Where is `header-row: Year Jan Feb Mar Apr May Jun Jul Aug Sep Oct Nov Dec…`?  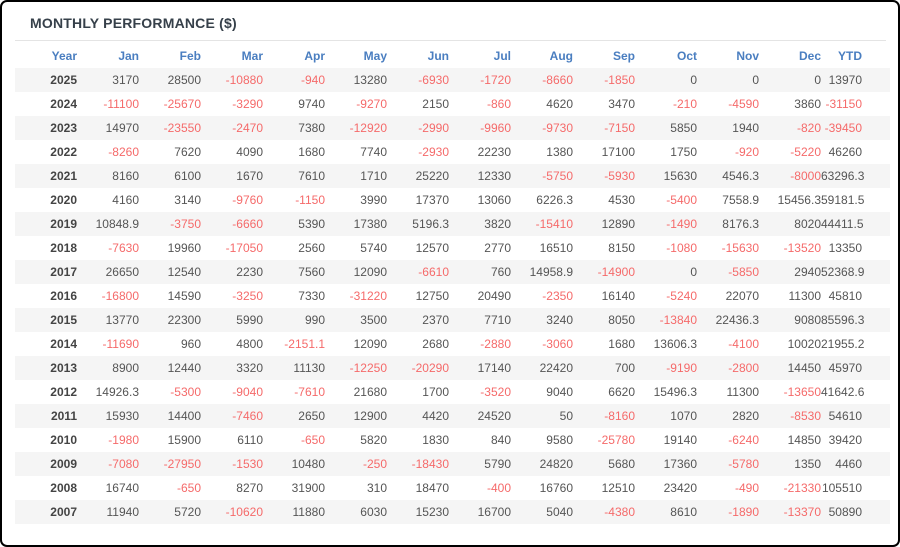 header-row: Year Jan Feb Mar Apr May Jun Jul Aug Sep Oct Nov Dec… is located at coordinates (452, 55).